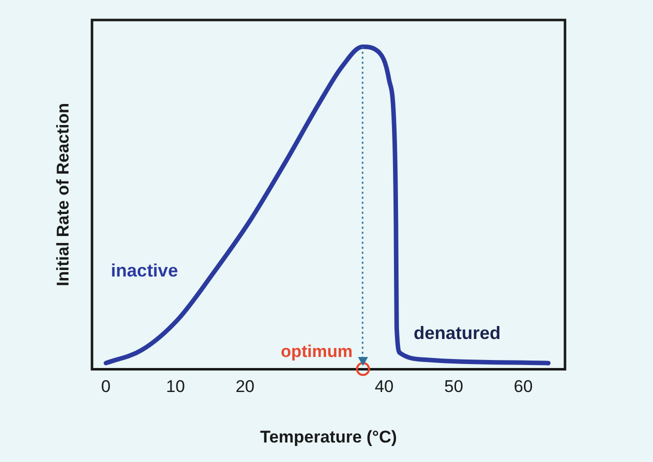  I want to click on x-tick-label: 60, so click(523, 386).